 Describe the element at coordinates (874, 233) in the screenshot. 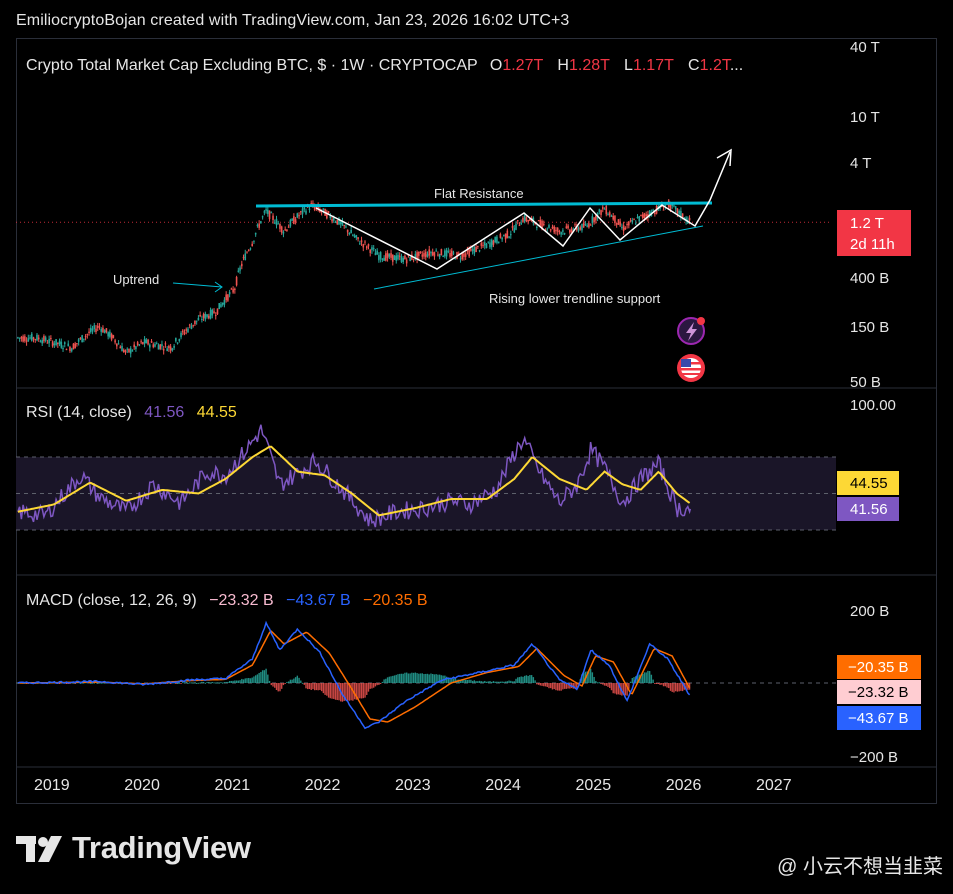

I see `last-price-tag` at that location.